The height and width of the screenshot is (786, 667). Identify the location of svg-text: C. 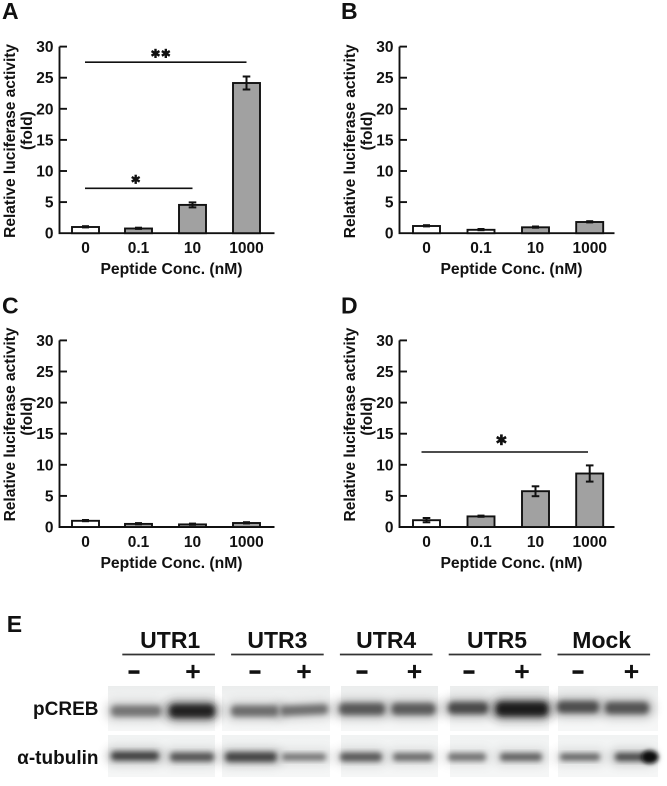
(10, 306).